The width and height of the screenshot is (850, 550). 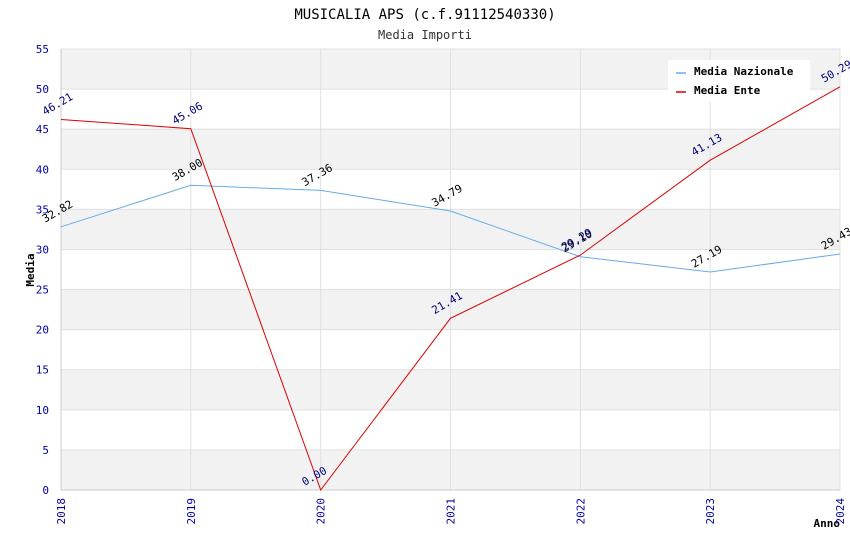 What do you see at coordinates (424, 15) in the screenshot?
I see `chart-title: MUSICALIA APS (c.f.91112540330)` at bounding box center [424, 15].